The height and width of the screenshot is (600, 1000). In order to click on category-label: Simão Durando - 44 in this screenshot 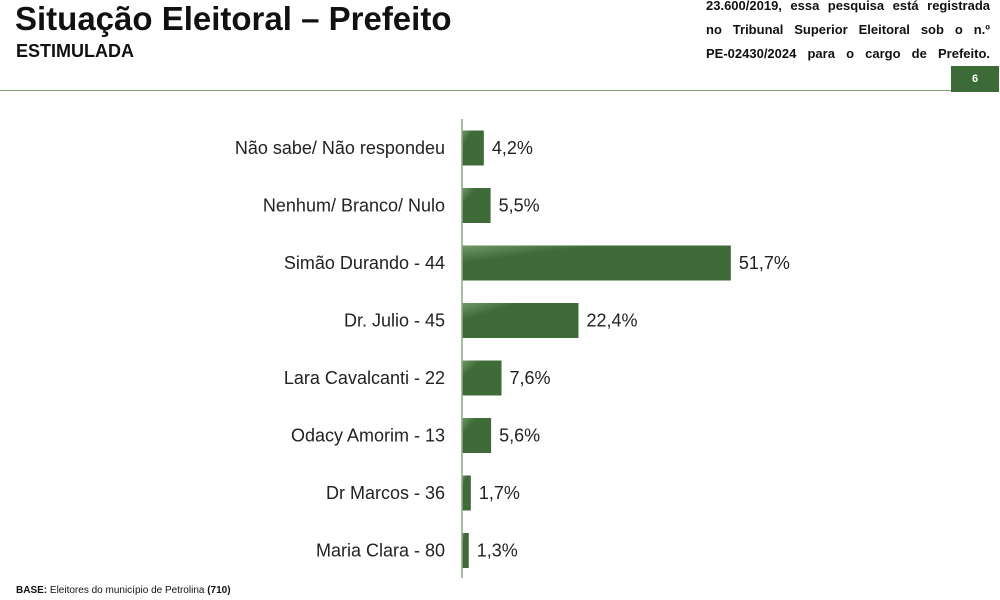, I will do `click(364, 263)`.